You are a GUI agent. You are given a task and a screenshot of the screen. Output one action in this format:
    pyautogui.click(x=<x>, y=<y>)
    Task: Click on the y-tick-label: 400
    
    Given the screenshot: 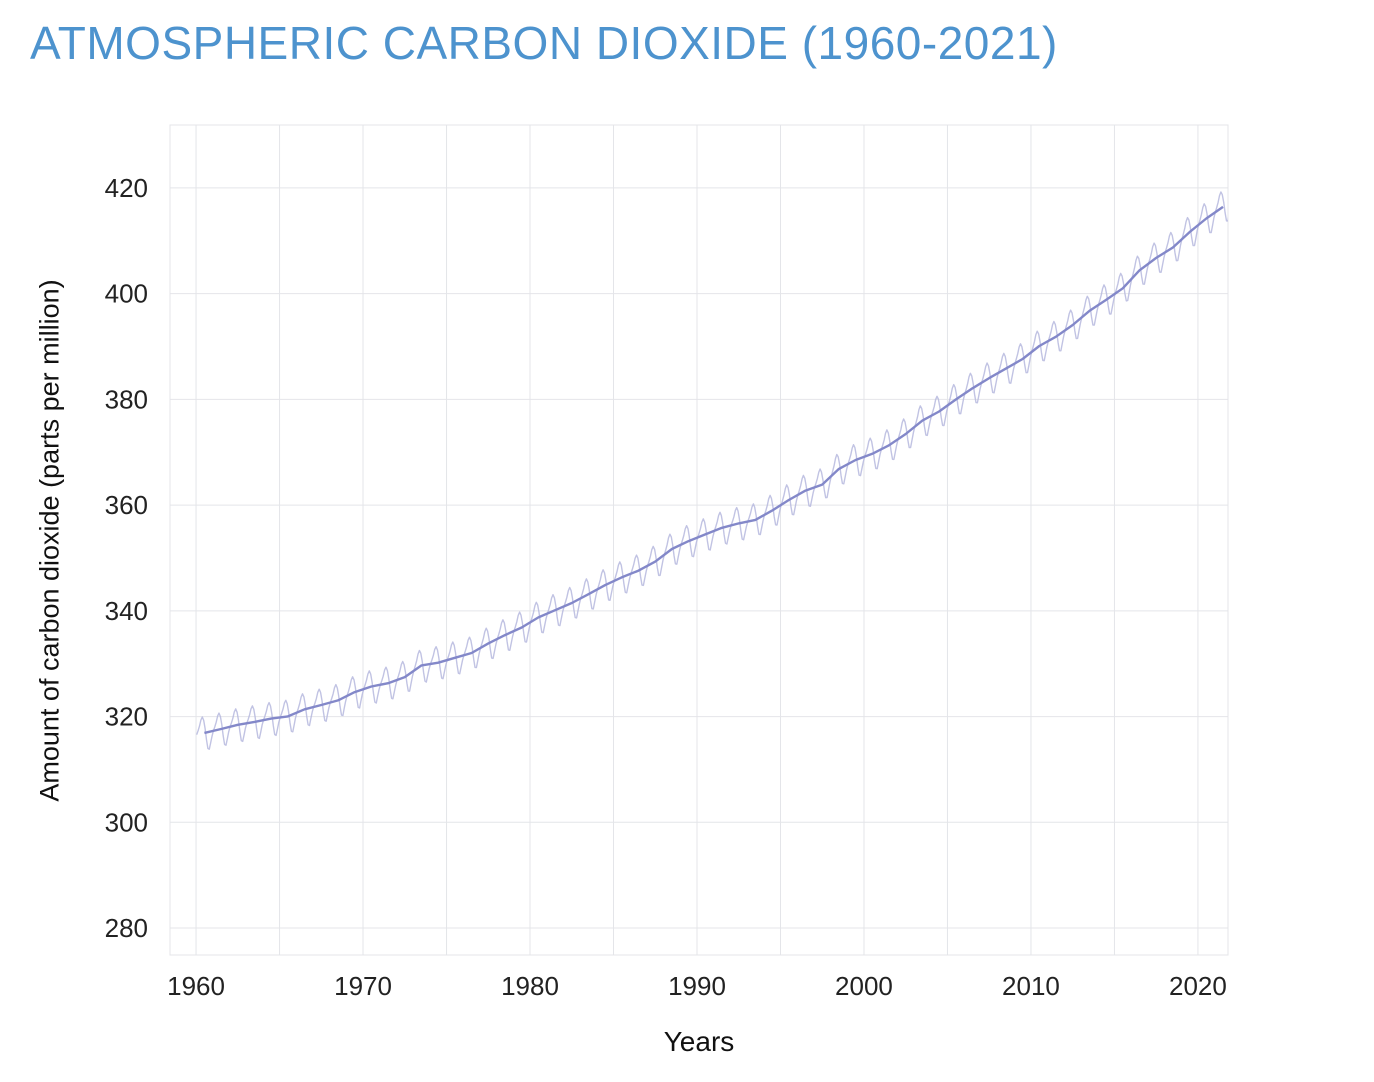 What is the action you would take?
    pyautogui.click(x=126, y=294)
    